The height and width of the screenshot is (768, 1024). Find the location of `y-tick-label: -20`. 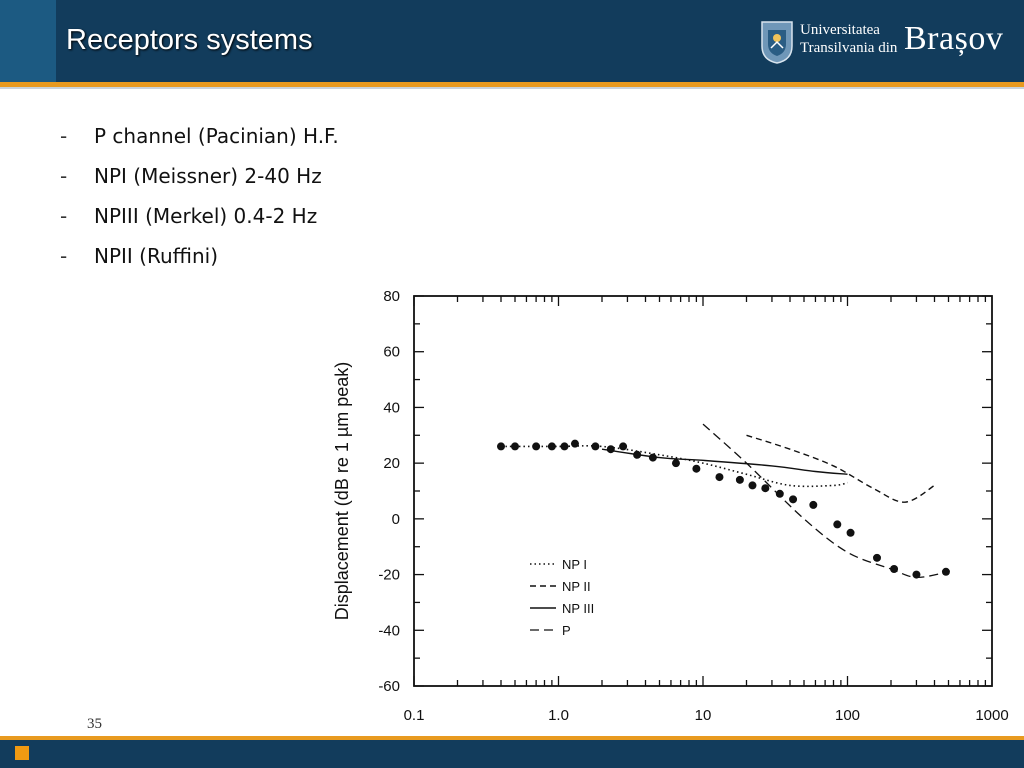

y-tick-label: -20 is located at coordinates (389, 575).